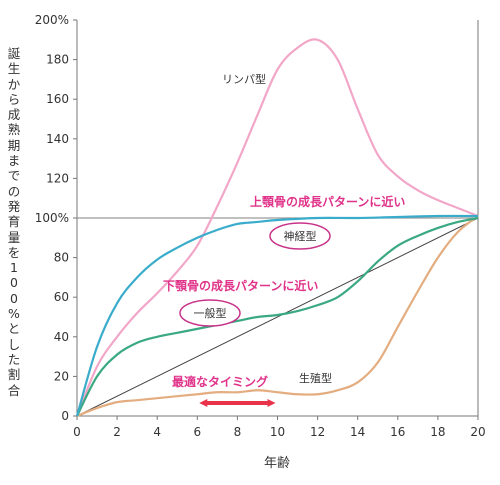 The image size is (500, 485). What do you see at coordinates (14, 176) in the screenshot?
I see `y-axis-title-char: で` at bounding box center [14, 176].